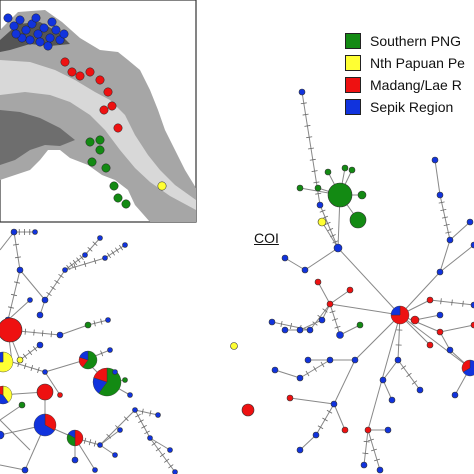 This screenshot has height=474, width=474. I want to click on highlands-ridge, so click(98, 135).